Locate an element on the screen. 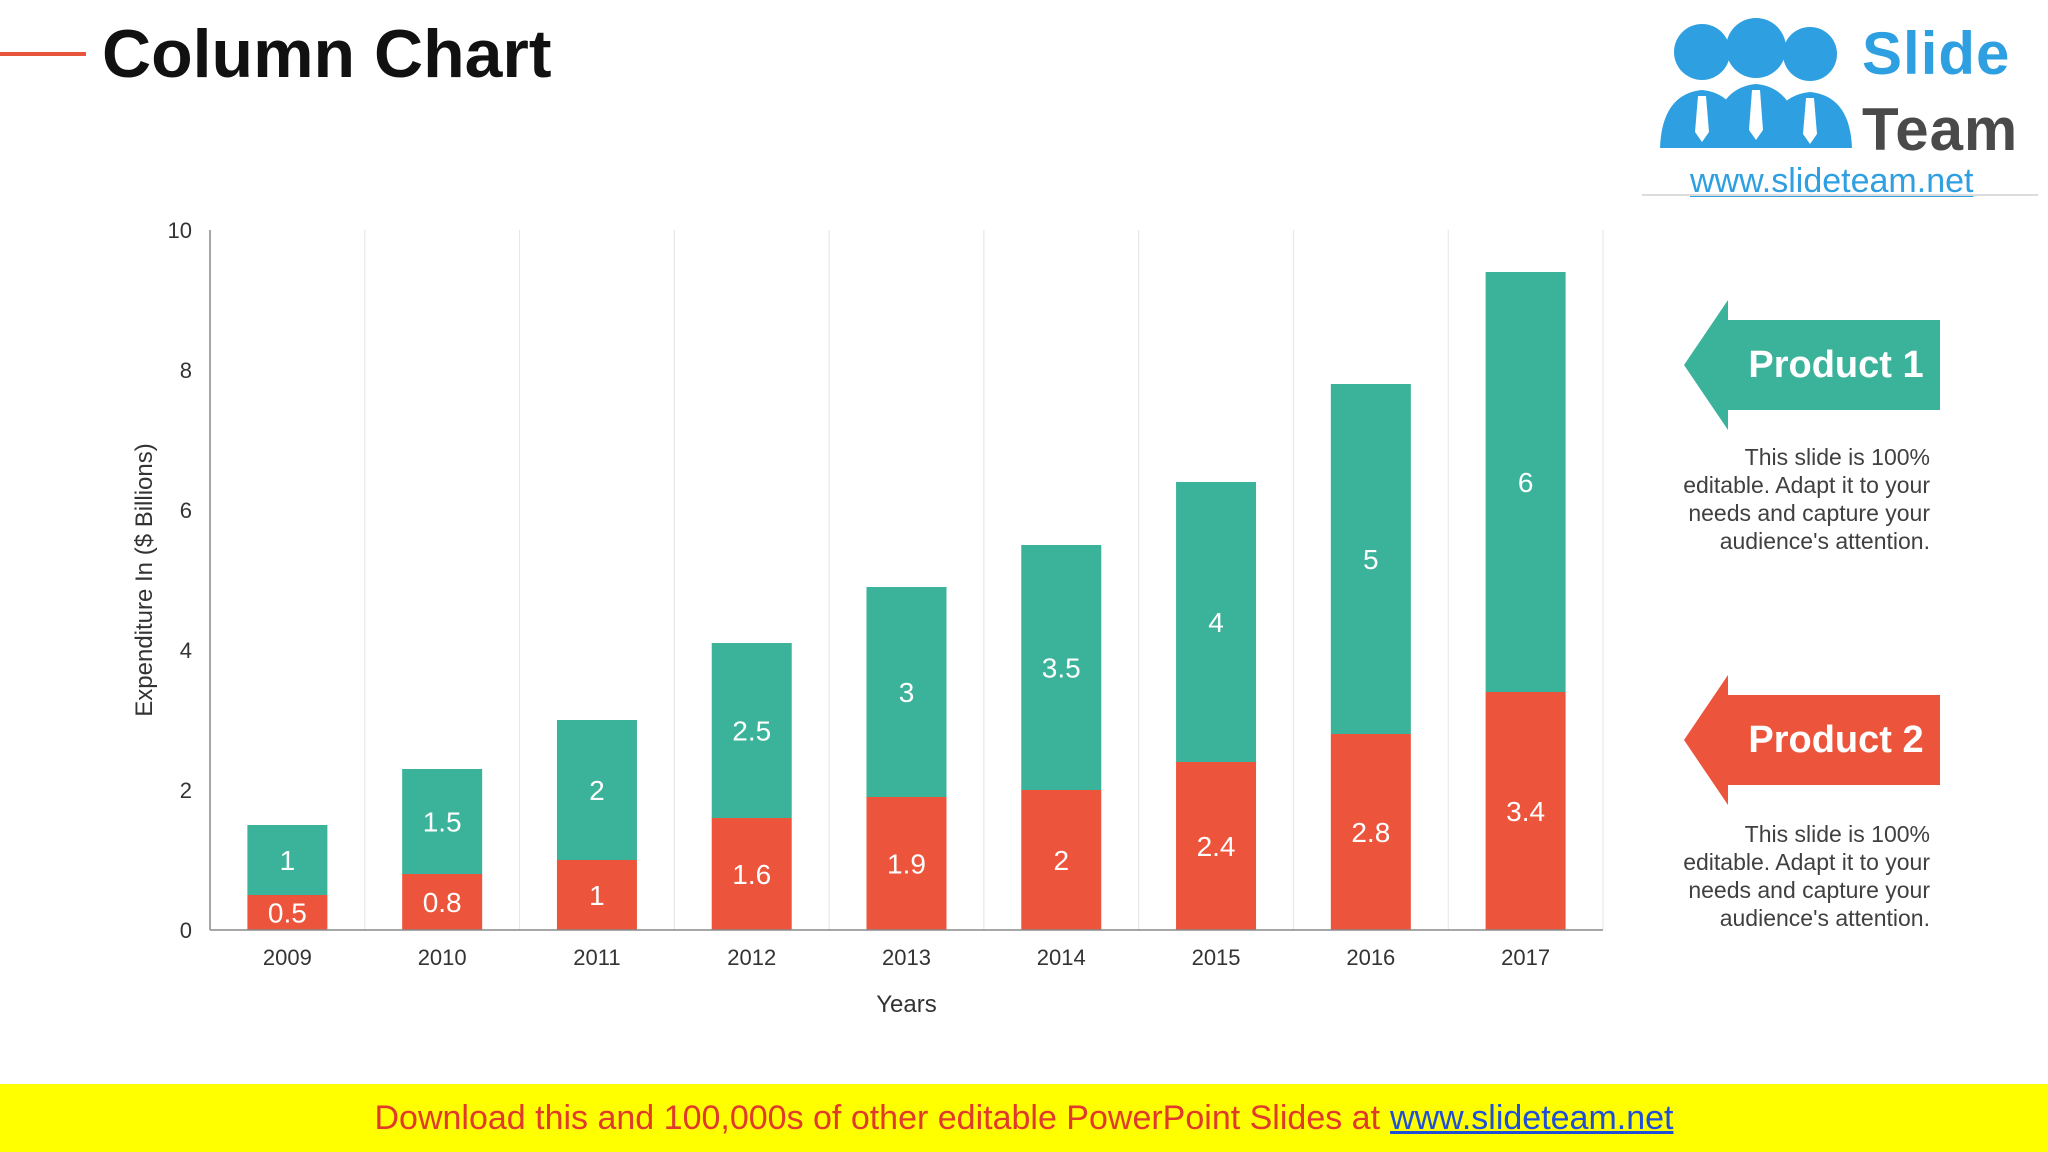 Image resolution: width=2048 pixels, height=1152 pixels. data-label: 5 is located at coordinates (1371, 559).